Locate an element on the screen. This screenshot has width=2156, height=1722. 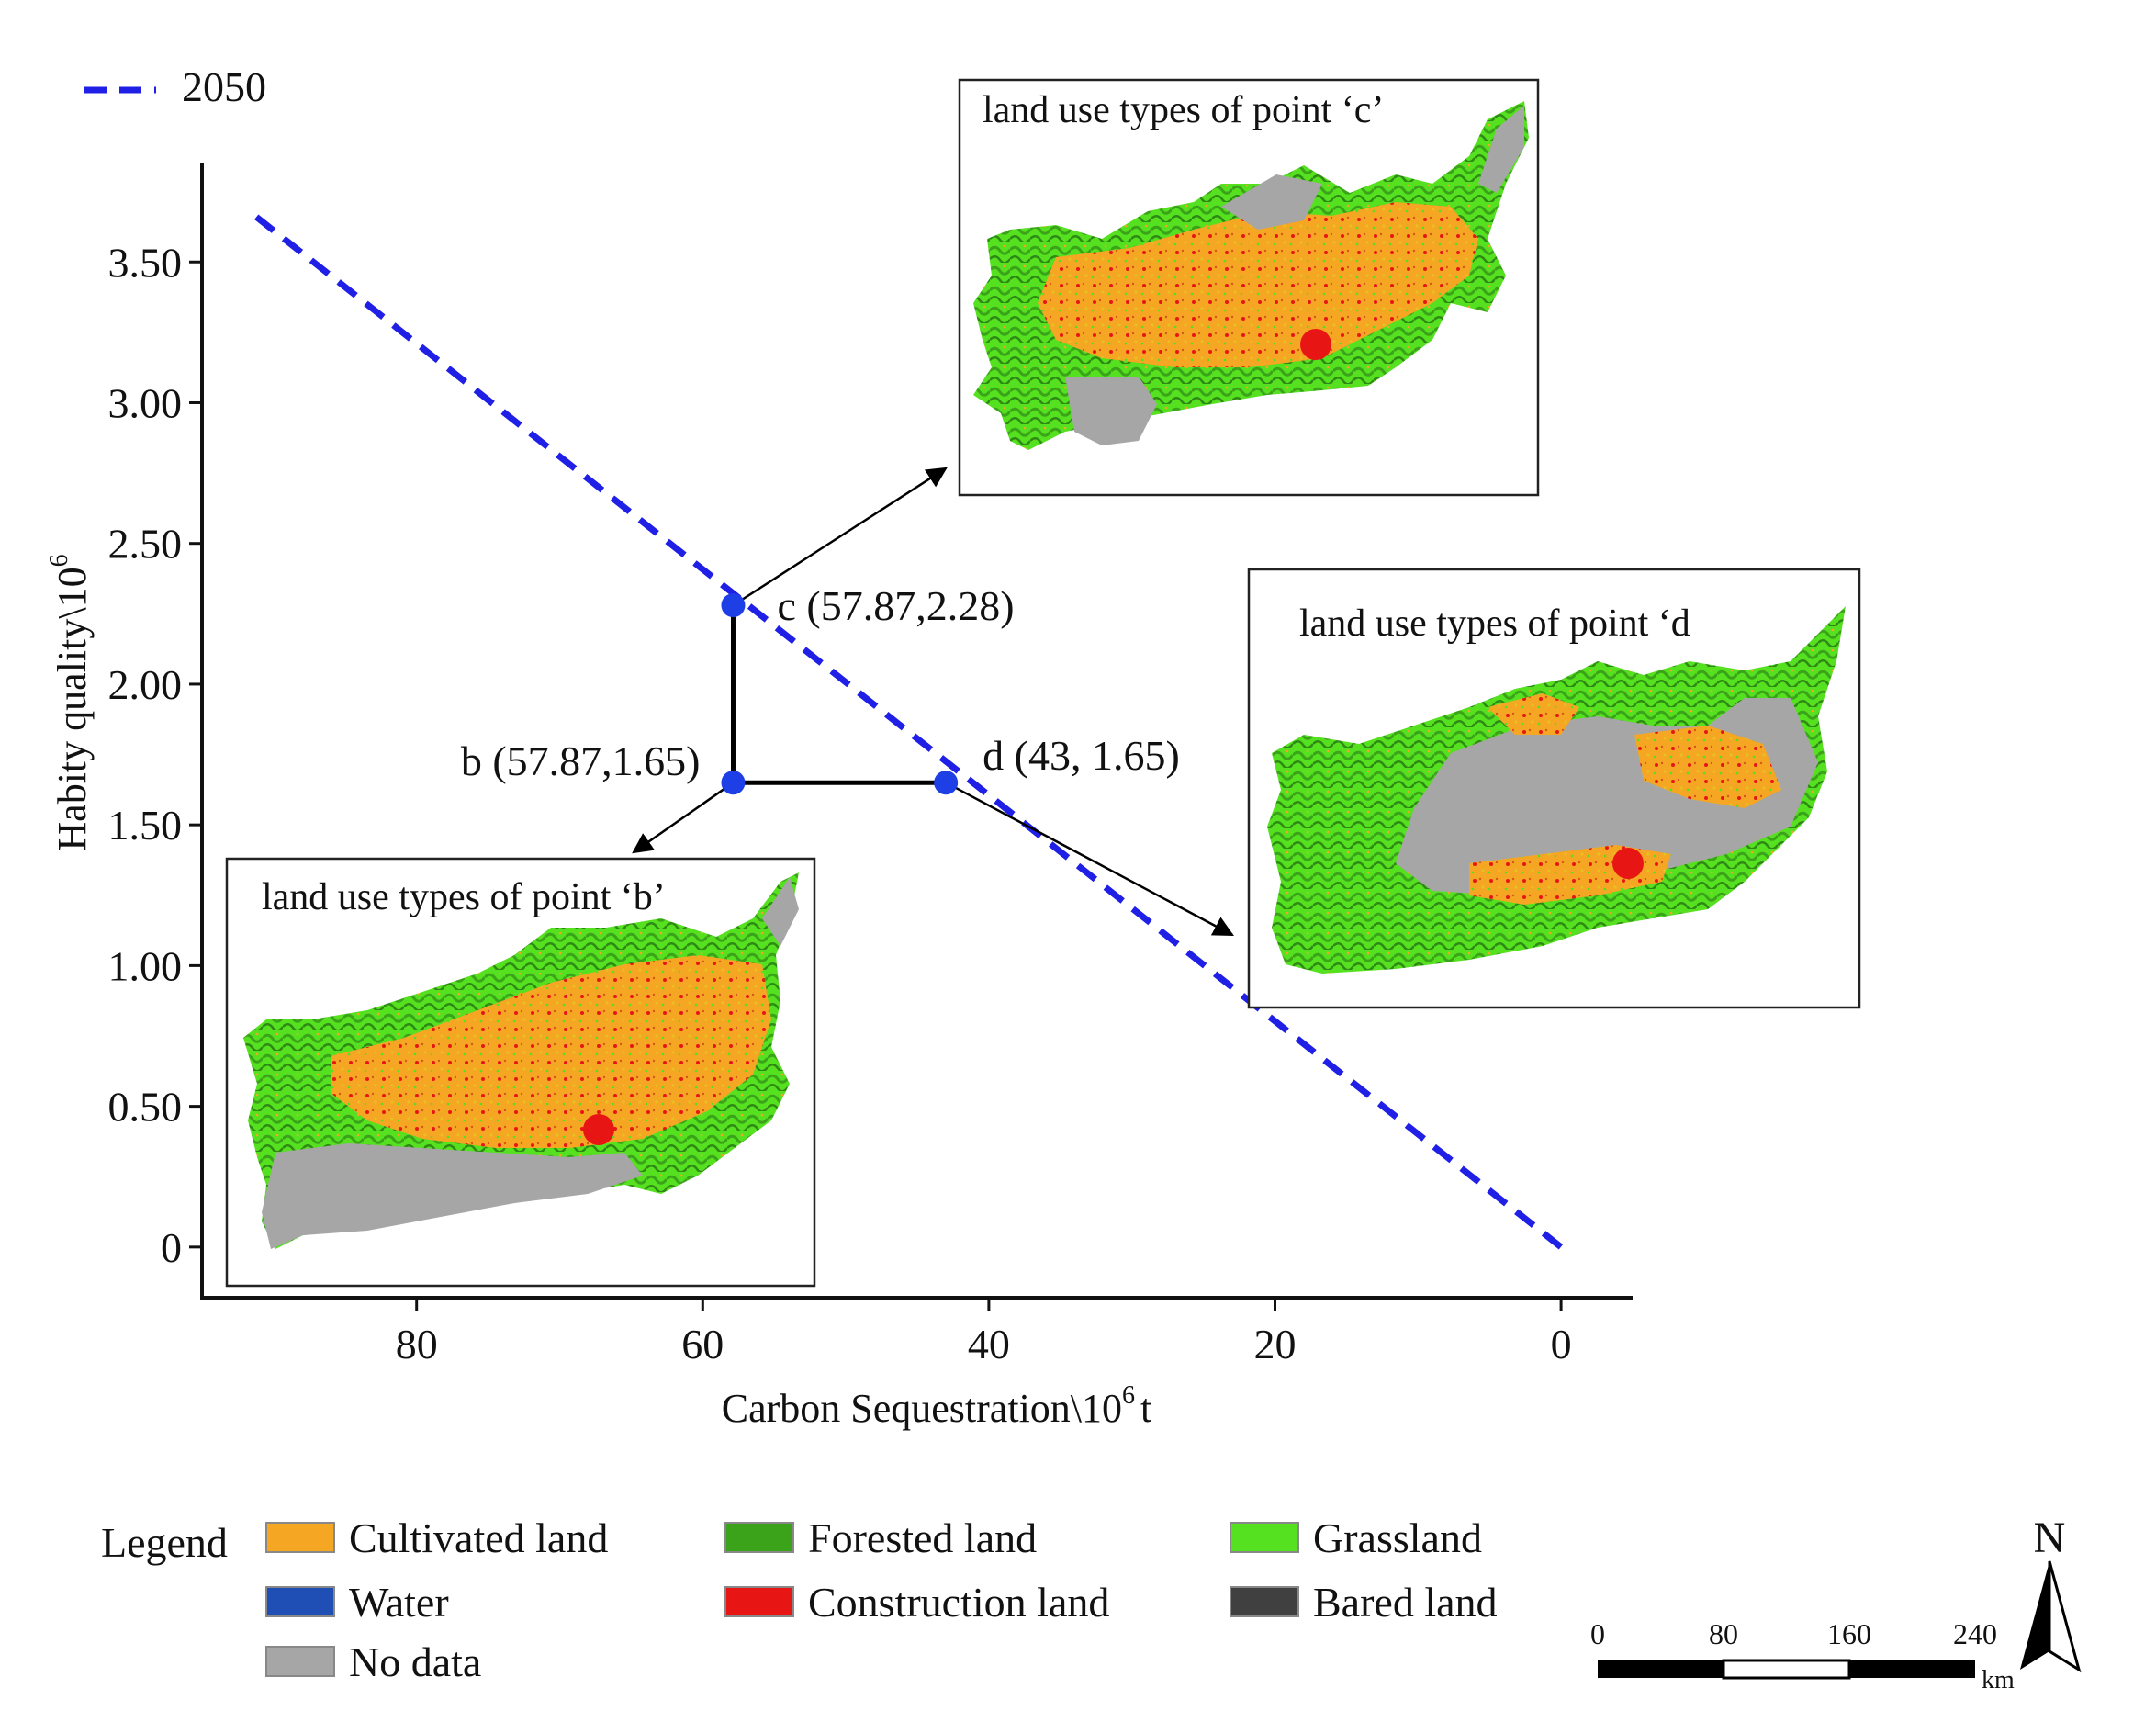
y-tick-label: 0.50 is located at coordinates (145, 1107).